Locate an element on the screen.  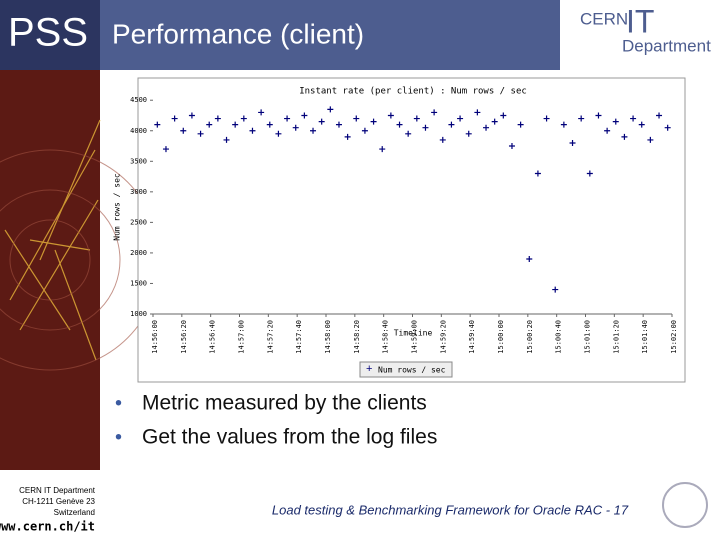
side-panel is located at coordinates (50, 235).